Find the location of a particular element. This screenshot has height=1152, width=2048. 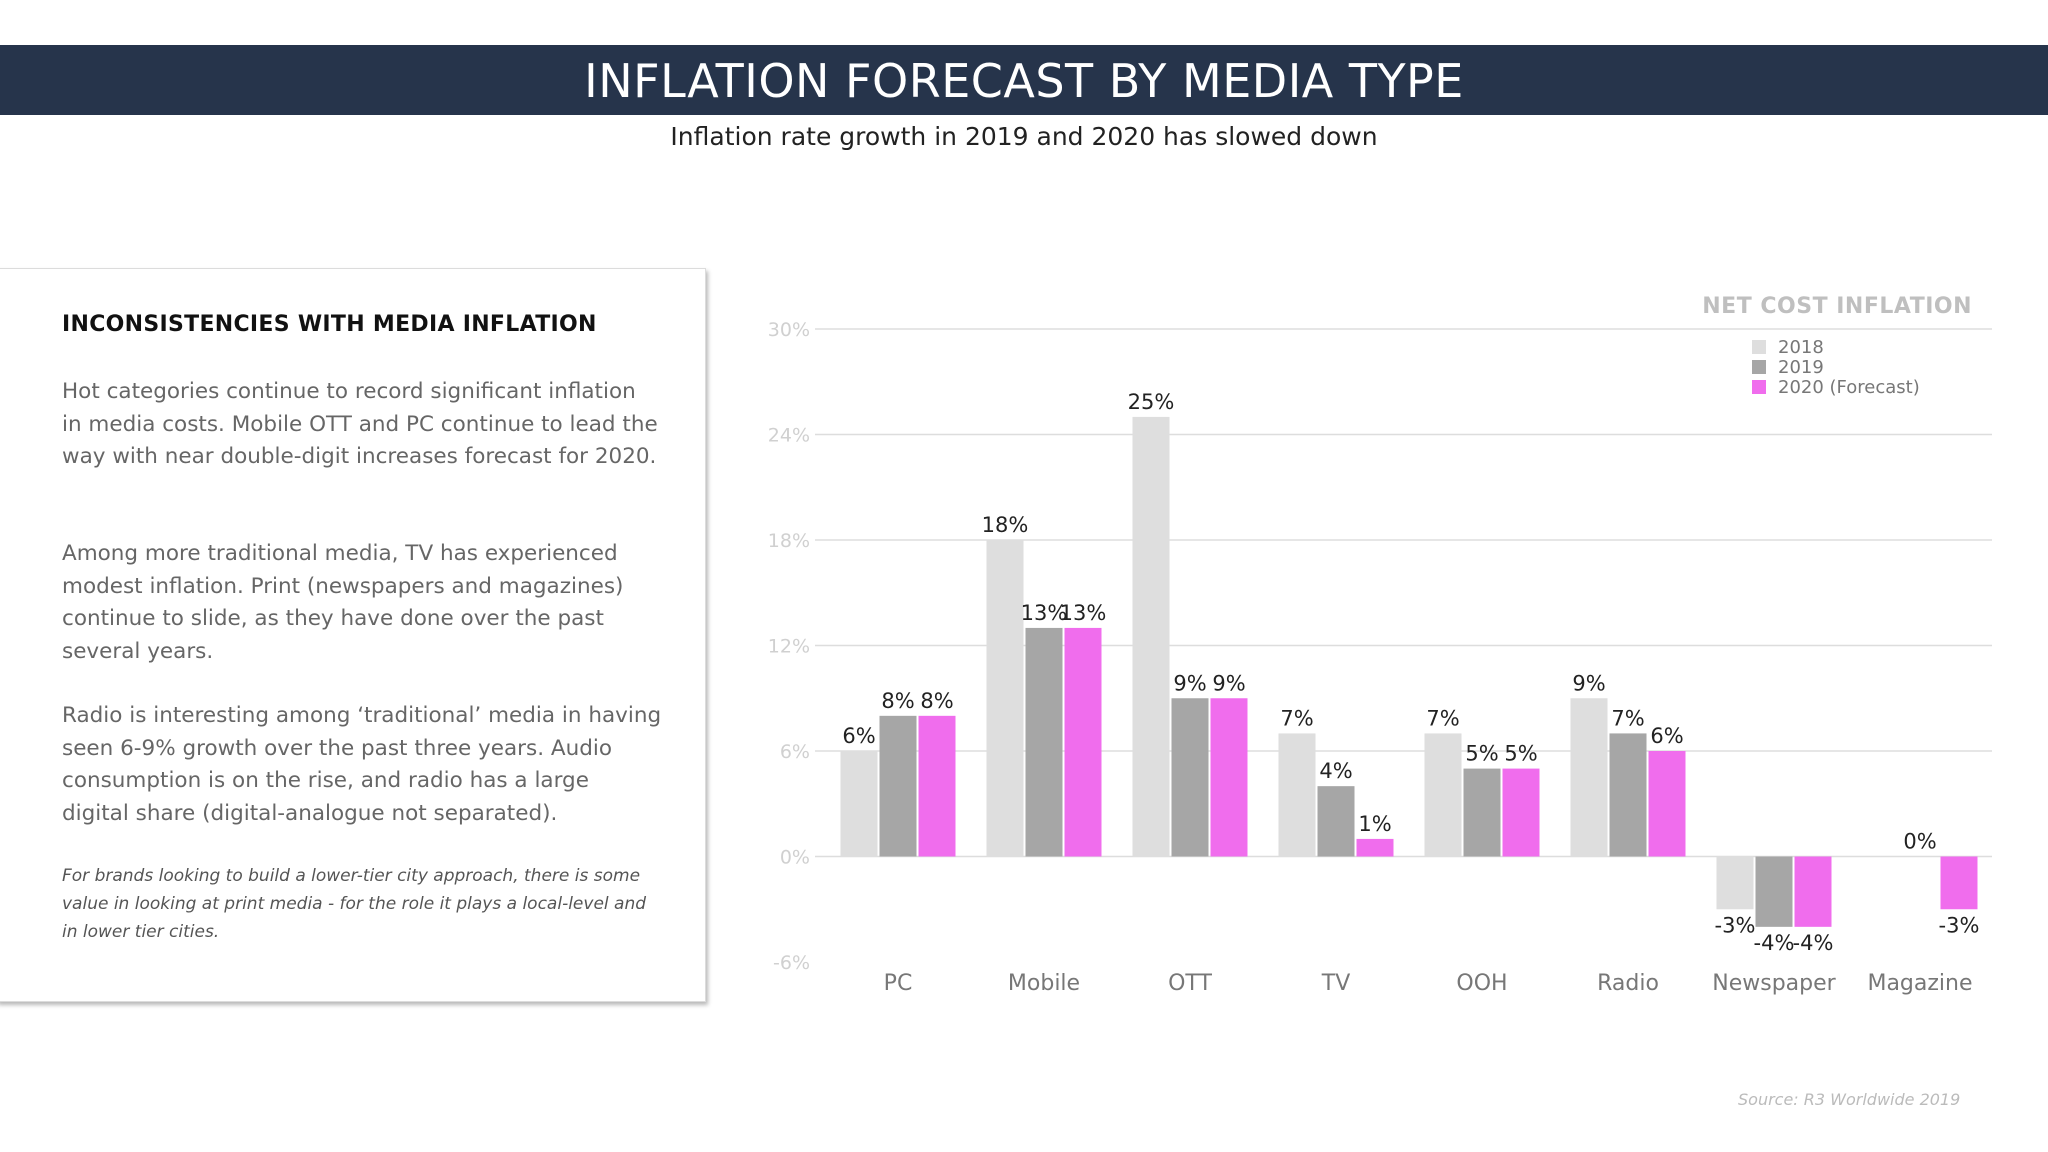

legend-label: 2020 (Forecast) is located at coordinates (1849, 387).